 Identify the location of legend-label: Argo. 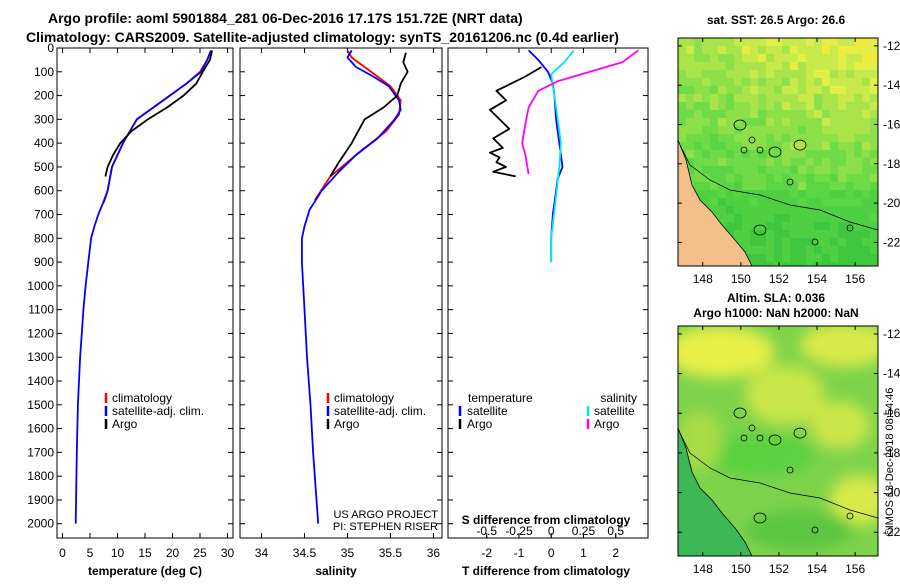
(607, 424).